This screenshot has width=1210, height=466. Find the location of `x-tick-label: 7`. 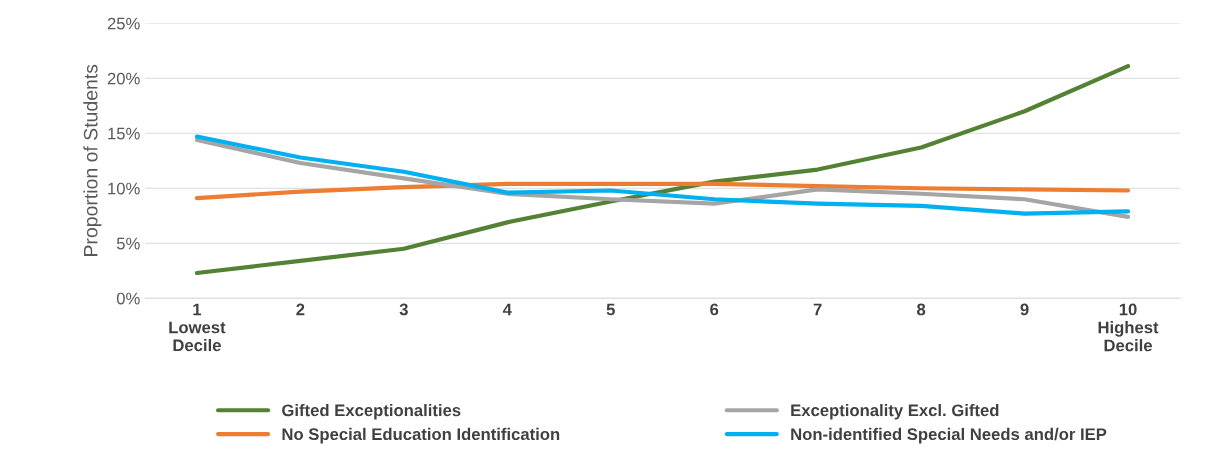

x-tick-label: 7 is located at coordinates (817, 309).